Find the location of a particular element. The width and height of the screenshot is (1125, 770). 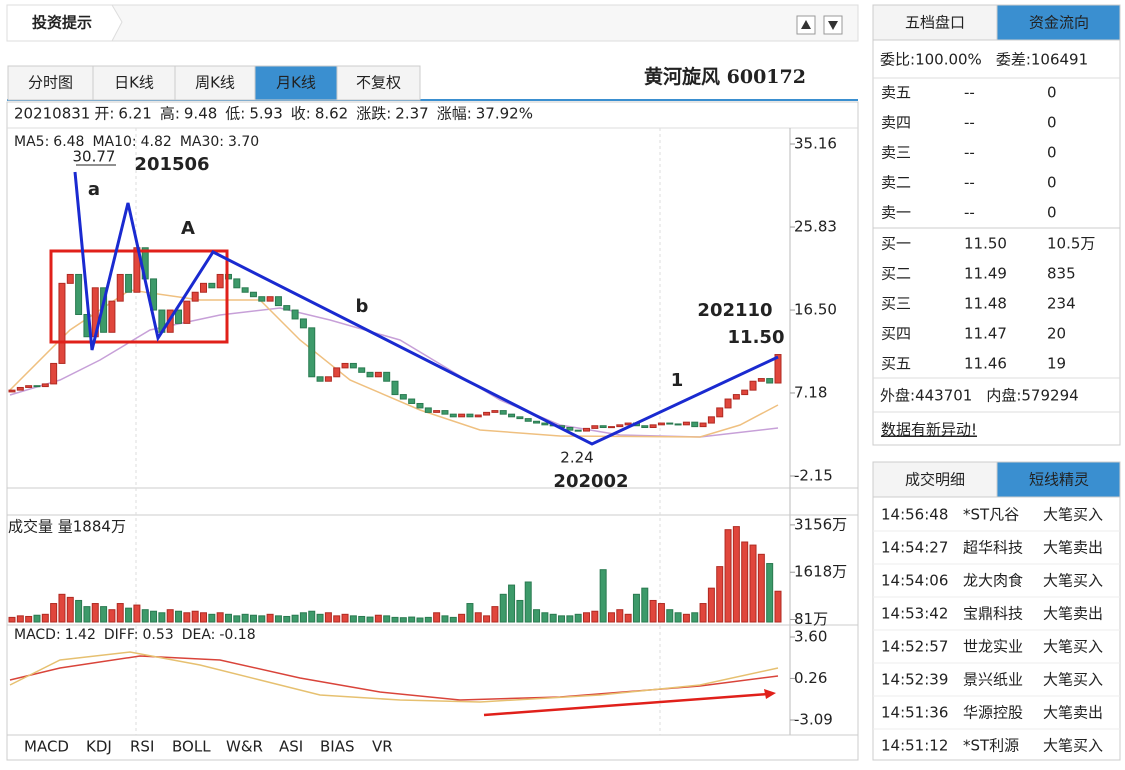

trade-time: 14:54:06 is located at coordinates (914, 581).